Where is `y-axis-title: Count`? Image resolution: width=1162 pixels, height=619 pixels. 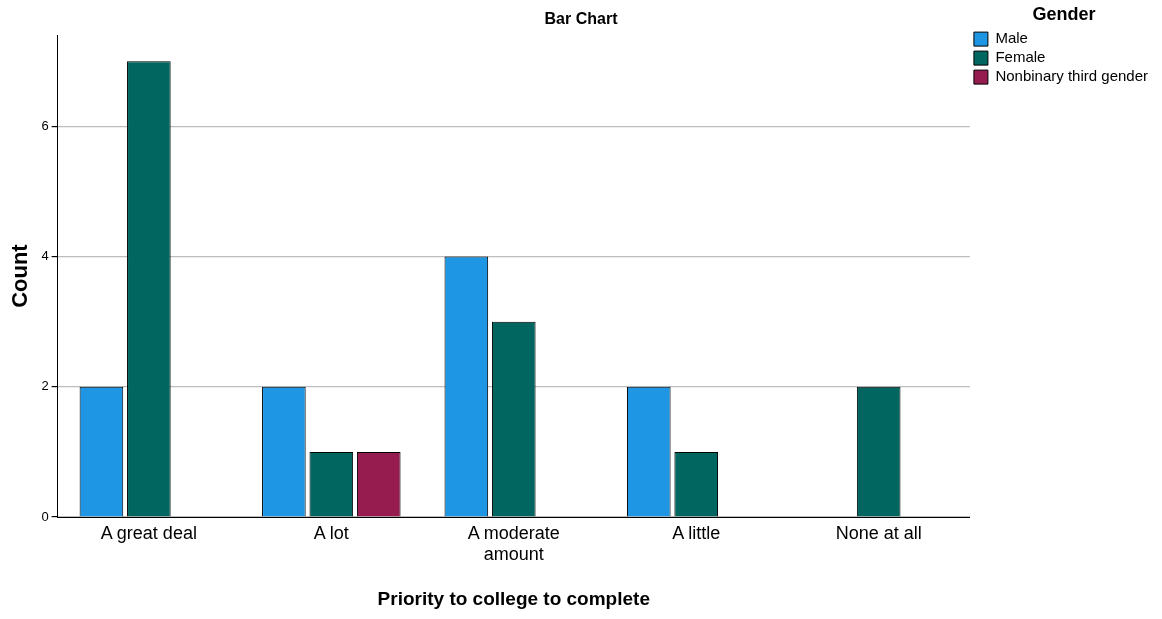
y-axis-title: Count is located at coordinates (20, 275).